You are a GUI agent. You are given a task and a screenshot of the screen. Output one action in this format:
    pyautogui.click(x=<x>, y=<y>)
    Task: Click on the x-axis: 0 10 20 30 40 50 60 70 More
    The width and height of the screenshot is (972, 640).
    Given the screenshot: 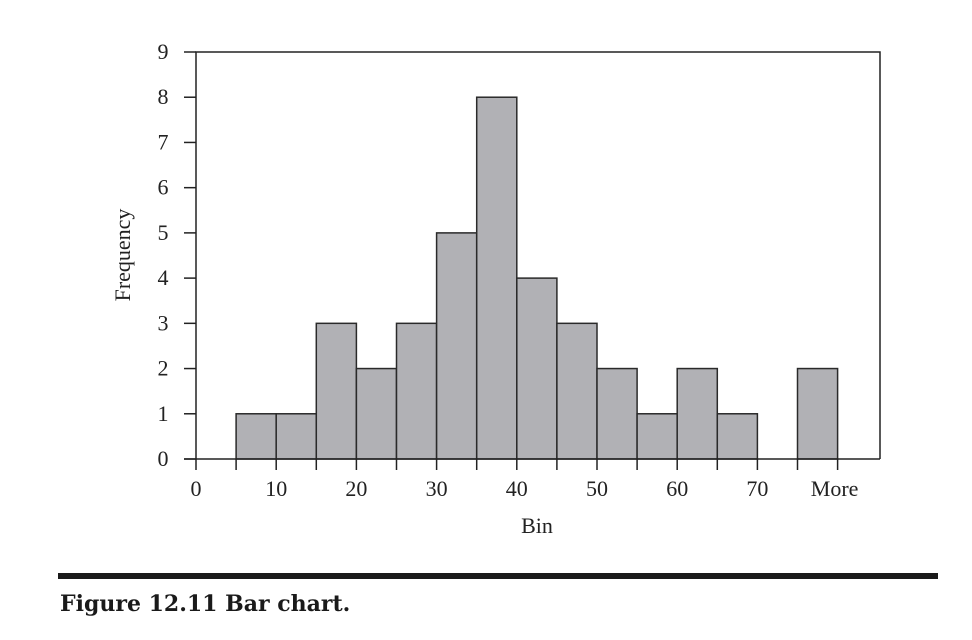 What is the action you would take?
    pyautogui.click(x=525, y=480)
    